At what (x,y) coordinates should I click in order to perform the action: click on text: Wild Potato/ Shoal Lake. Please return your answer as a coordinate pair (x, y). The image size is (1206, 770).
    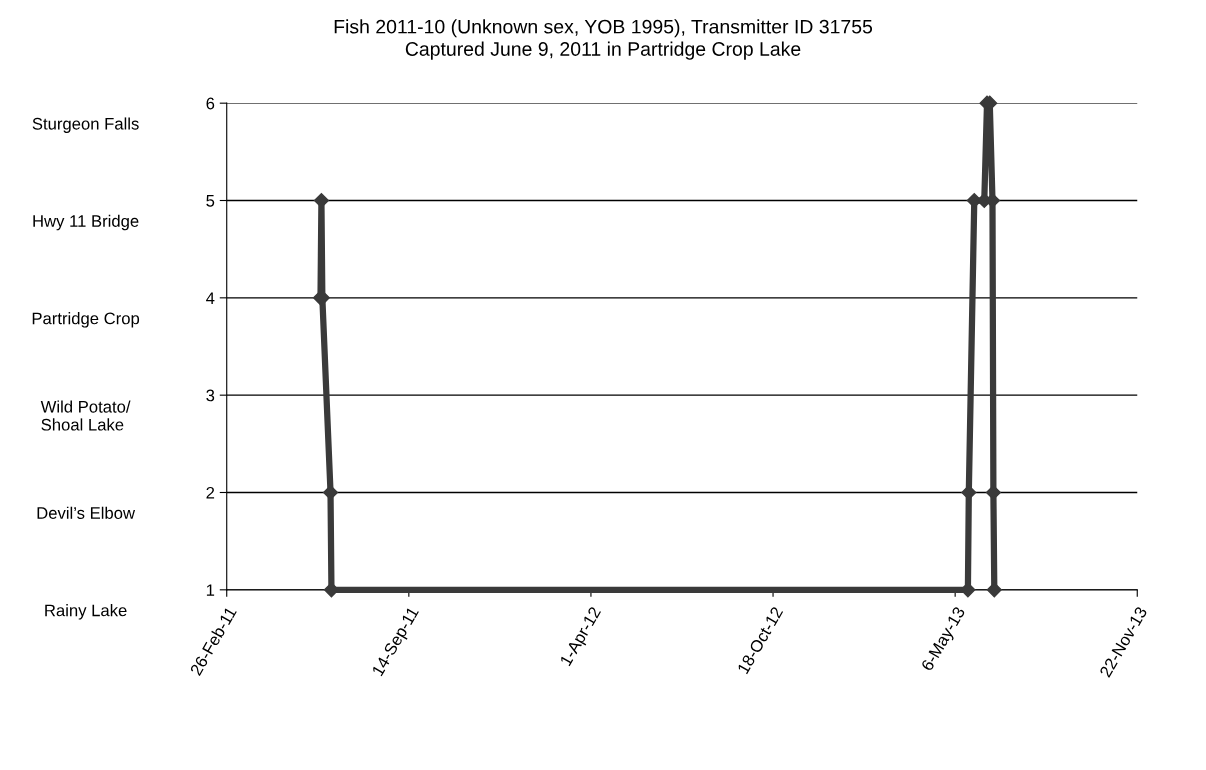
    Looking at the image, I should click on (85, 415).